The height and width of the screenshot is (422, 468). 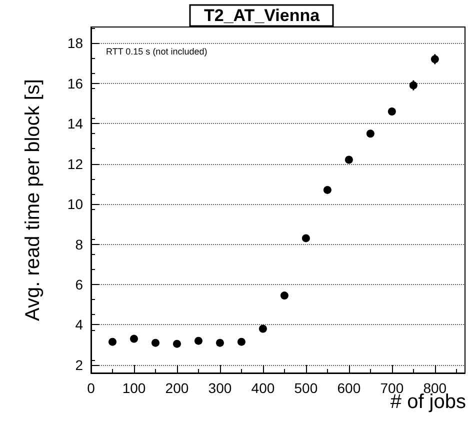 What do you see at coordinates (177, 388) in the screenshot?
I see `x-tick-label: 200` at bounding box center [177, 388].